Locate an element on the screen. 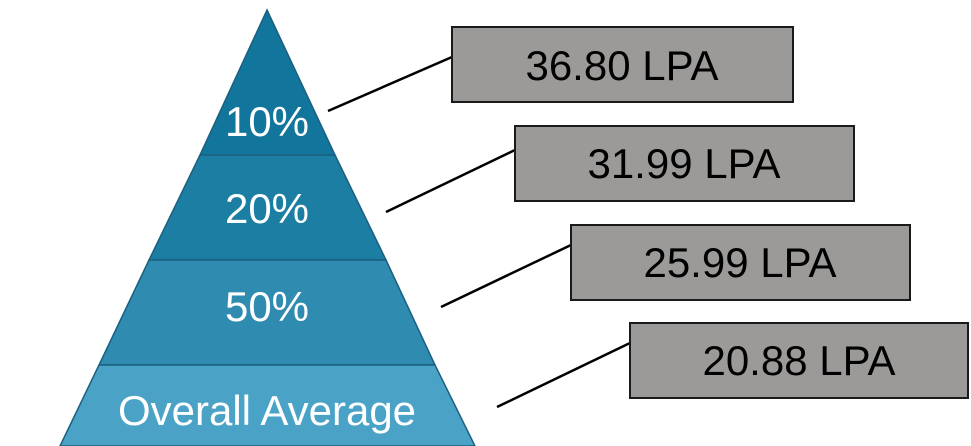  tier-label-2: 20% is located at coordinates (267, 208).